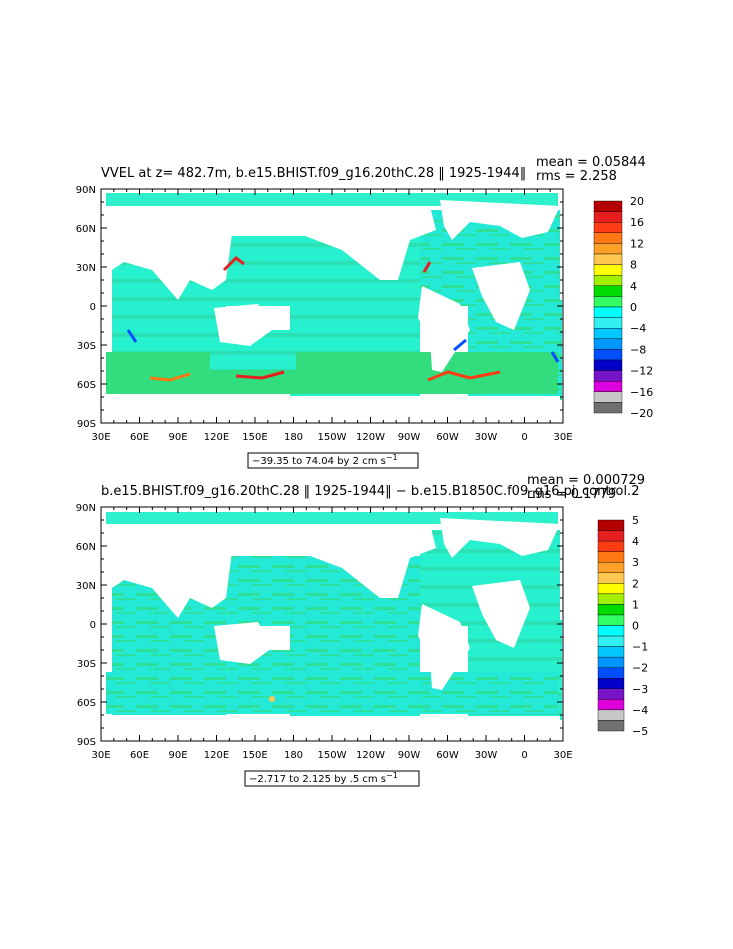  What do you see at coordinates (640, 647) in the screenshot?
I see `colorbar-label: −1` at bounding box center [640, 647].